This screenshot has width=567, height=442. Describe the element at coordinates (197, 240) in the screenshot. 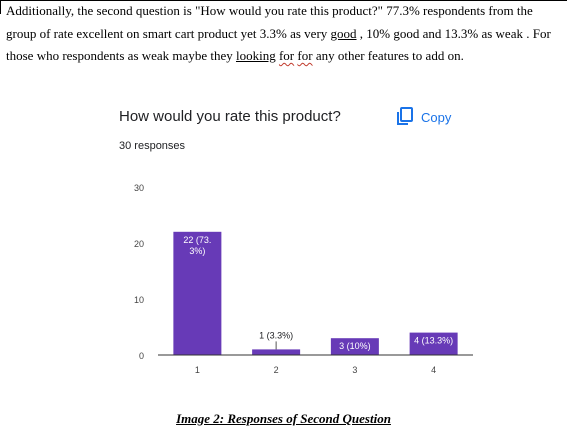

I see `data-label-1: 22 (73.` at that location.